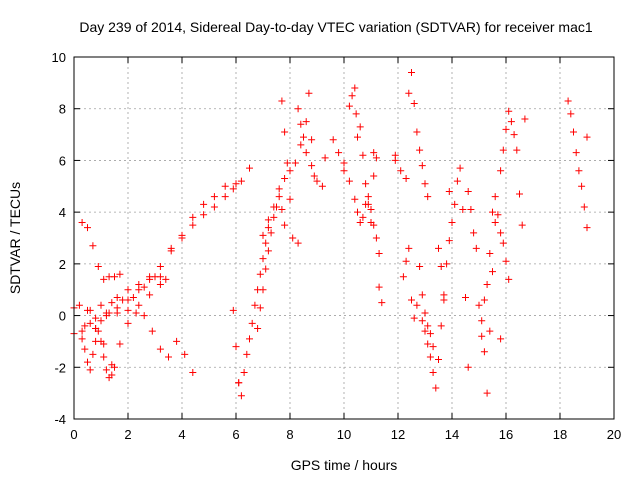  Describe the element at coordinates (344, 465) in the screenshot. I see `x-axis-label: GPS time / hours` at that location.